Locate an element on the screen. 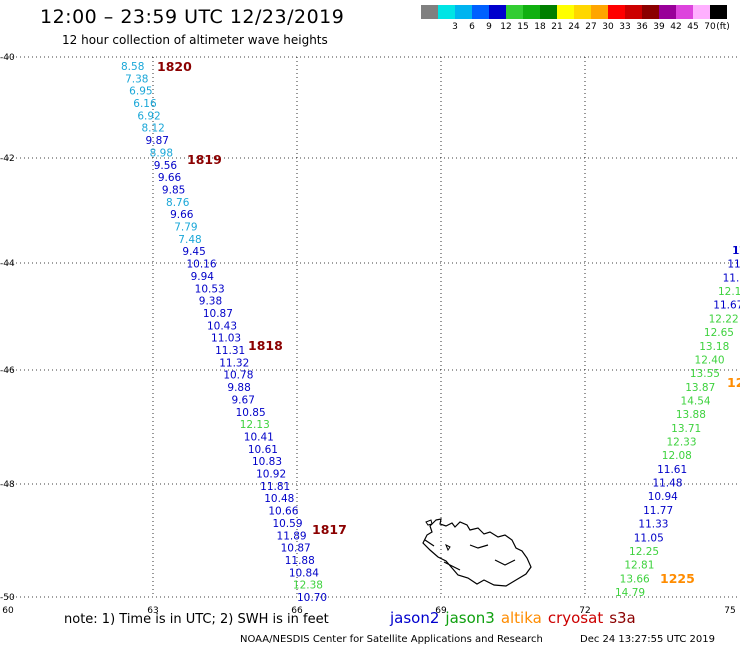 The image size is (740, 650). wave-height-reading: 12.1 is located at coordinates (729, 292).